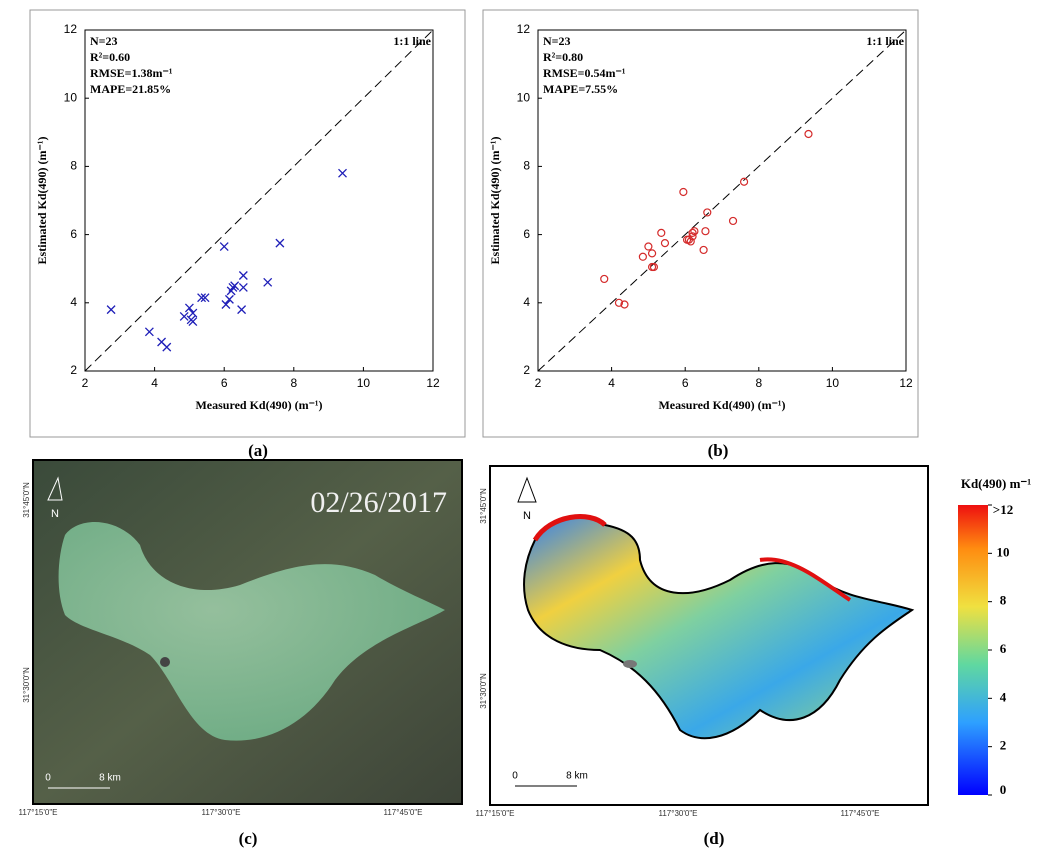  Describe the element at coordinates (719, 627) in the screenshot. I see `kd-map` at that location.